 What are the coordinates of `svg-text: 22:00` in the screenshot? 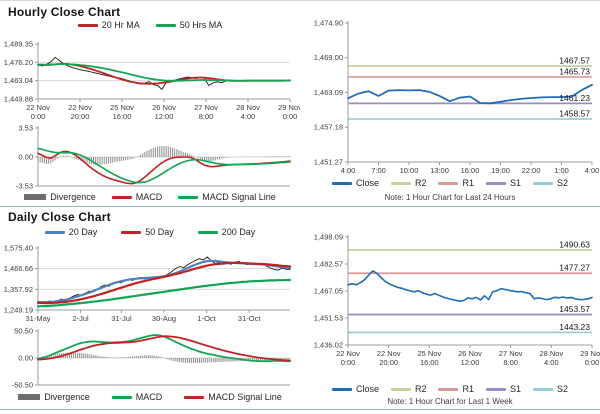 It's located at (531, 170).